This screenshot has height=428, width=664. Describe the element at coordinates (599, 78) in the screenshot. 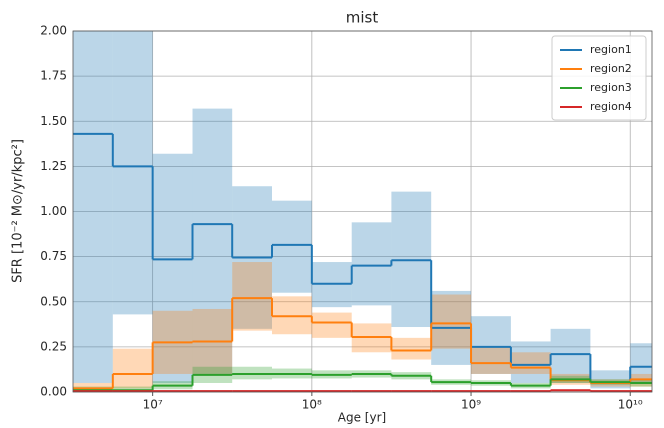

I see `legend-box` at that location.